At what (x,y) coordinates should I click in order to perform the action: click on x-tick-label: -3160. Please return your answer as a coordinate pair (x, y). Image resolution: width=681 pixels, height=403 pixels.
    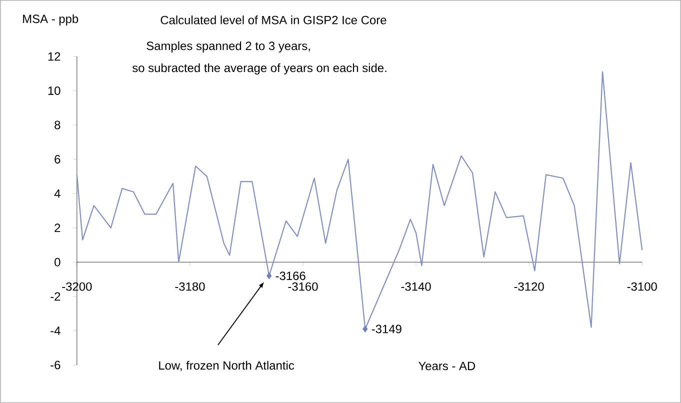
    Looking at the image, I should click on (303, 286).